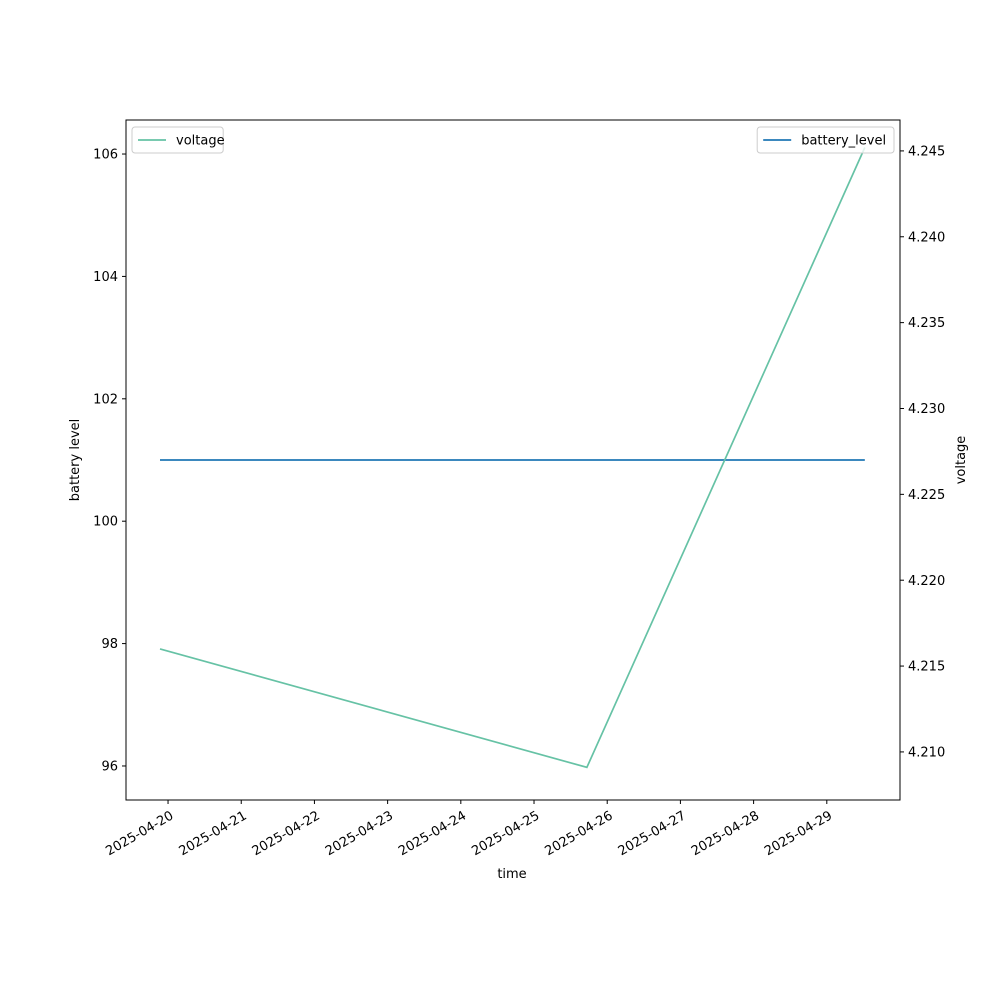  What do you see at coordinates (926, 237) in the screenshot?
I see `y2-tick-label: 4.240` at bounding box center [926, 237].